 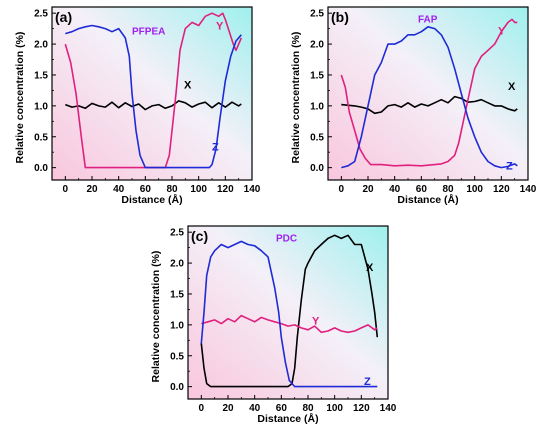 What do you see at coordinates (199, 236) in the screenshot?
I see `panel-label: (c)` at bounding box center [199, 236].